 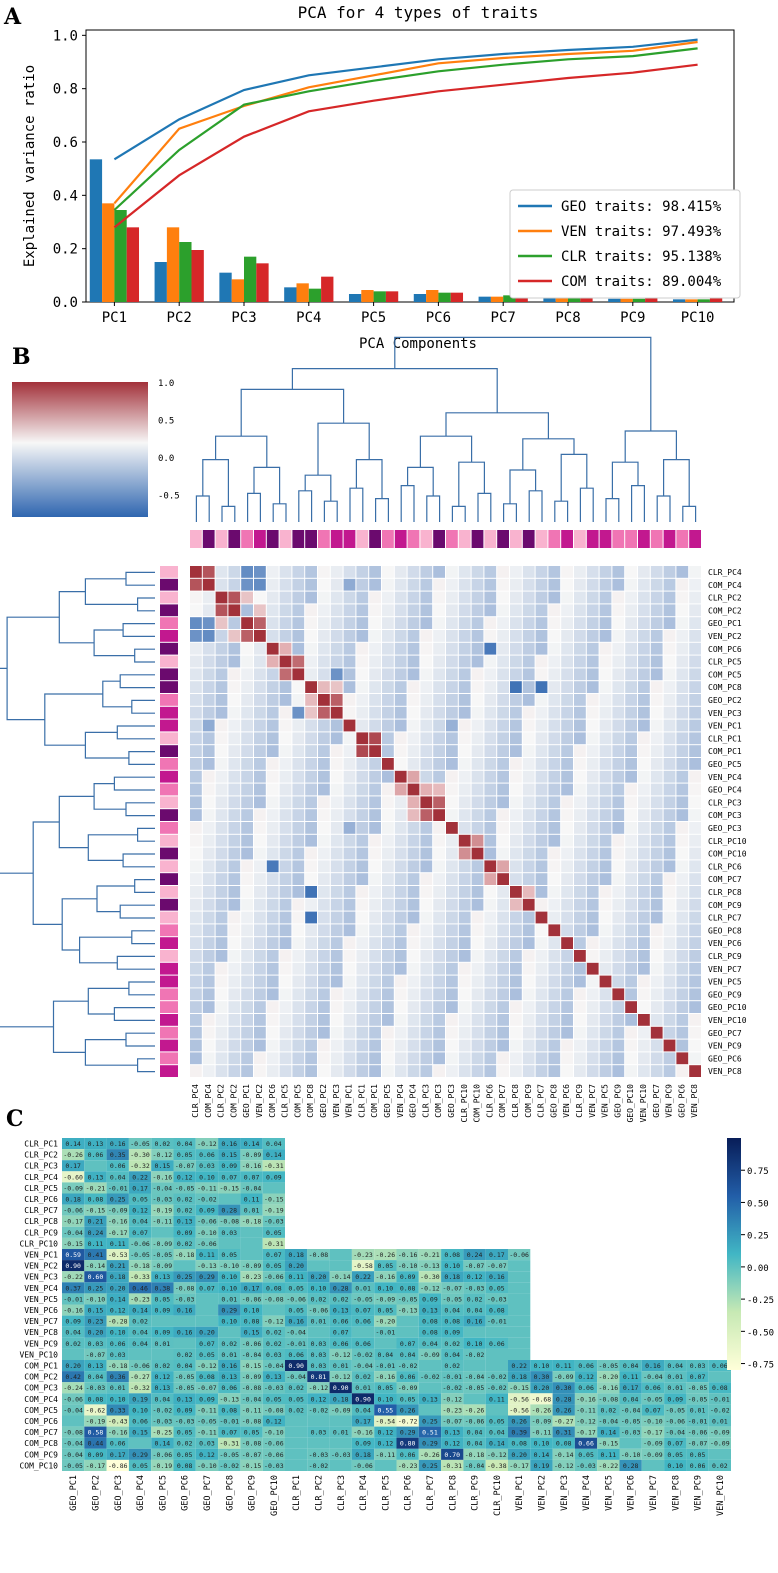 What do you see at coordinates (676, 483) in the screenshot?
I see `dendrogram-link` at bounding box center [676, 483].